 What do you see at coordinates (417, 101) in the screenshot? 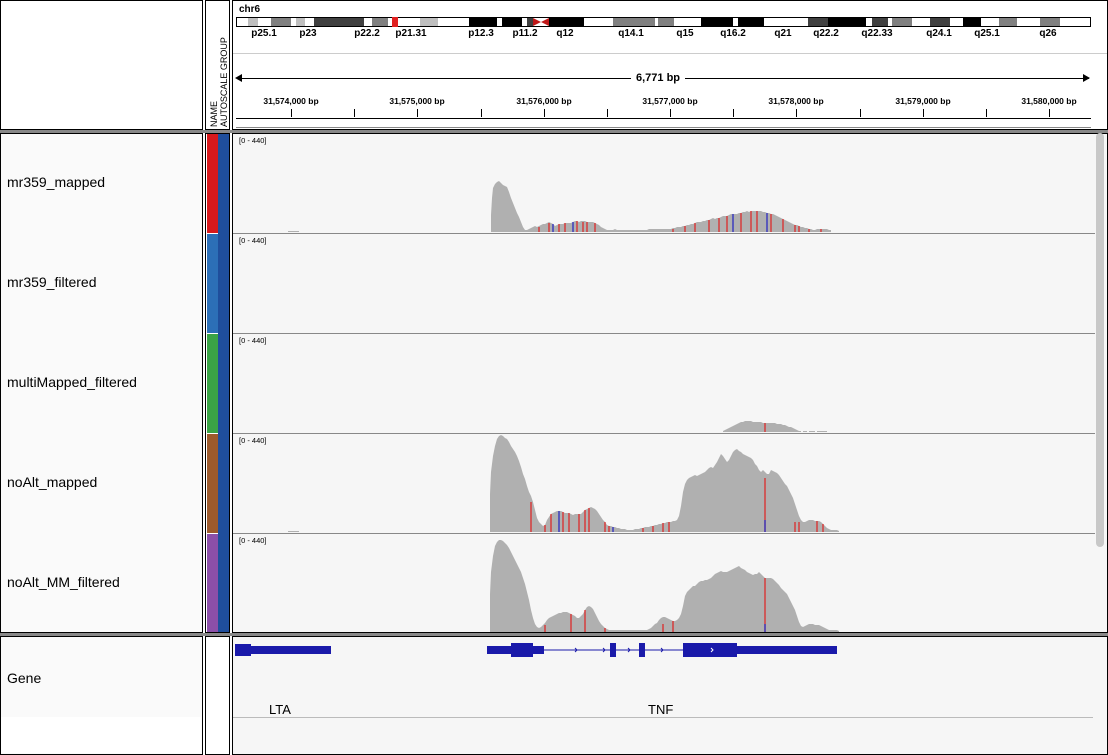
I see `ruler-tick-label: 31,575,000 bp` at bounding box center [417, 101].